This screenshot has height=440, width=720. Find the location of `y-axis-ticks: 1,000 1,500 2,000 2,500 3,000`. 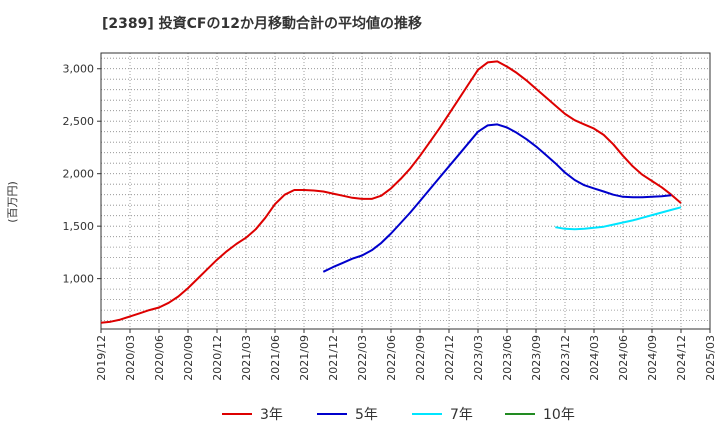

y-axis-ticks: 1,000 1,500 2,000 2,500 3,000 is located at coordinates (82, 174).